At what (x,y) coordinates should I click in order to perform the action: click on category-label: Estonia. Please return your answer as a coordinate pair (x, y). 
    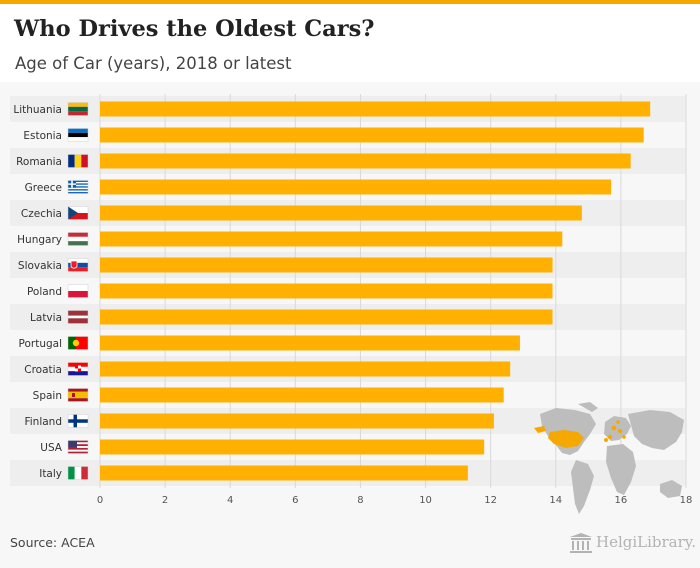
    Looking at the image, I should click on (42, 136).